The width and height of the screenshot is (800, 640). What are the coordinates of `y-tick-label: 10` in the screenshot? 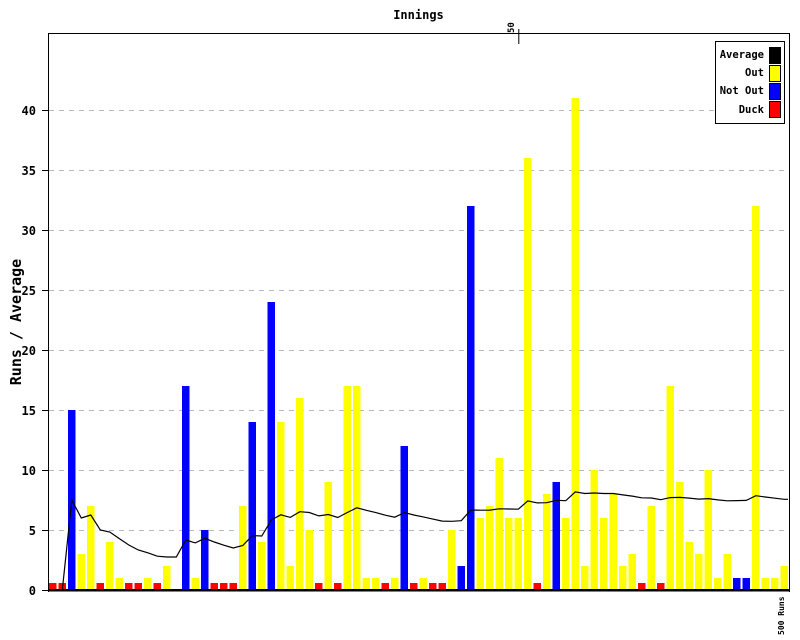 It's located at (28, 470).